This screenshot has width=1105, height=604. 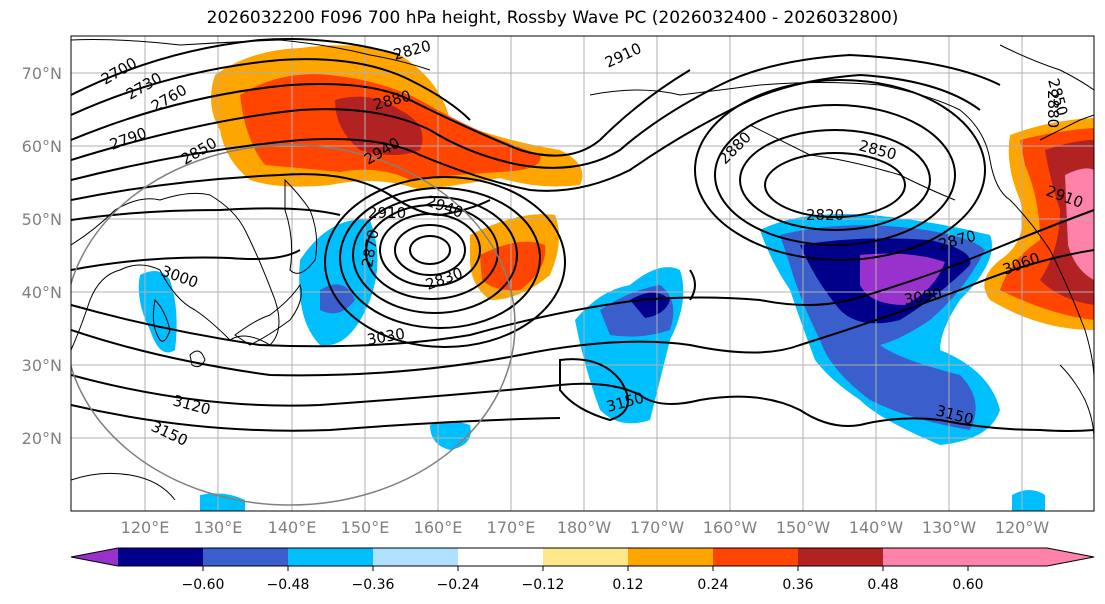 What do you see at coordinates (42, 365) in the screenshot?
I see `lat-label: 30°N` at bounding box center [42, 365].